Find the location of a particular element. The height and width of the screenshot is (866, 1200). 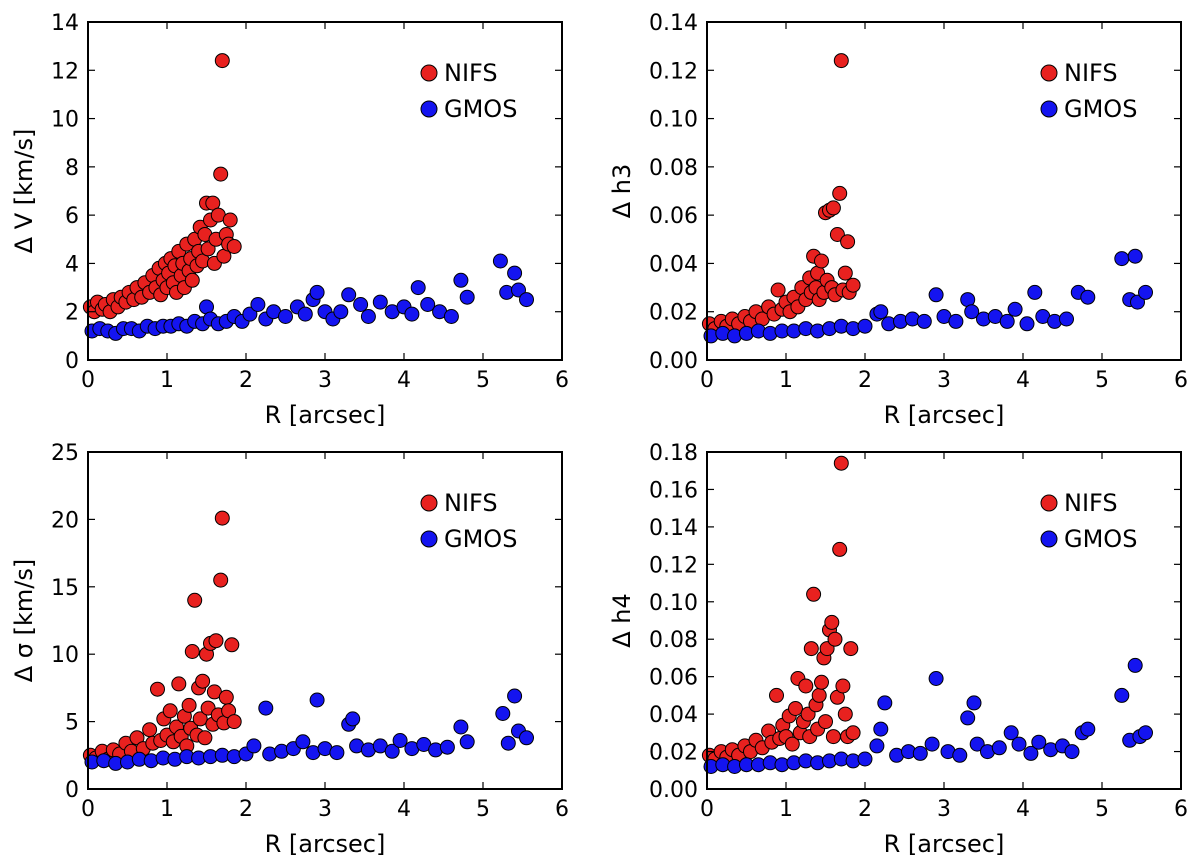

legend-marker-nifs is located at coordinates (429, 73).